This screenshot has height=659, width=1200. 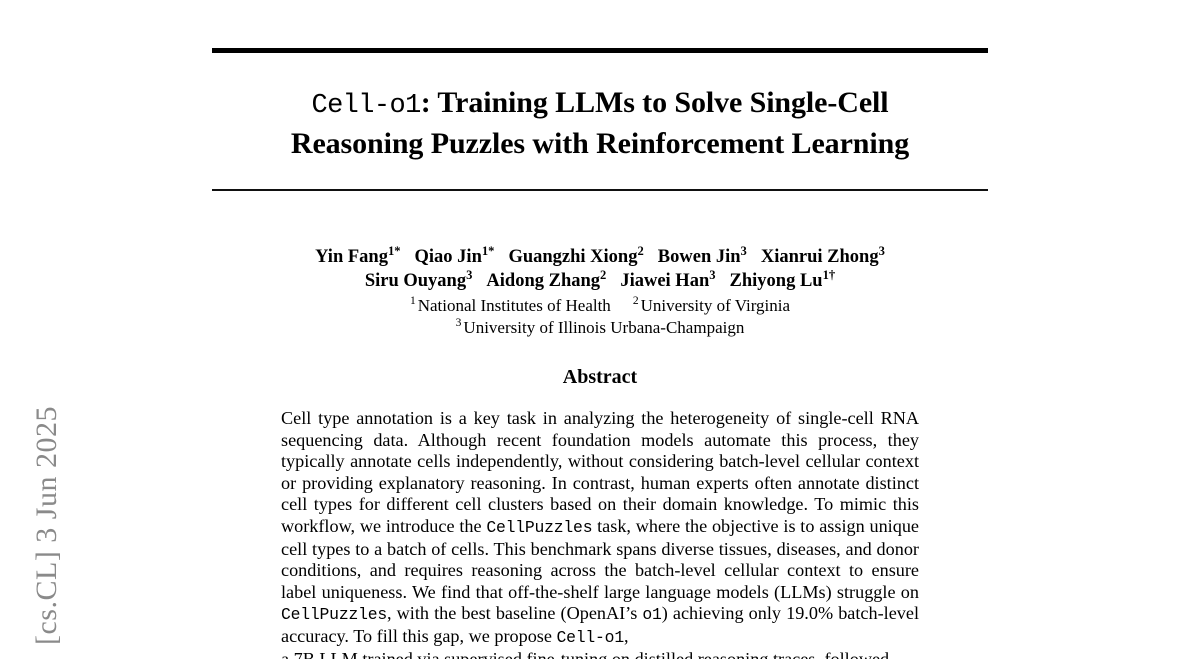 What do you see at coordinates (412, 301) in the screenshot?
I see `affiliation-marker: 1` at bounding box center [412, 301].